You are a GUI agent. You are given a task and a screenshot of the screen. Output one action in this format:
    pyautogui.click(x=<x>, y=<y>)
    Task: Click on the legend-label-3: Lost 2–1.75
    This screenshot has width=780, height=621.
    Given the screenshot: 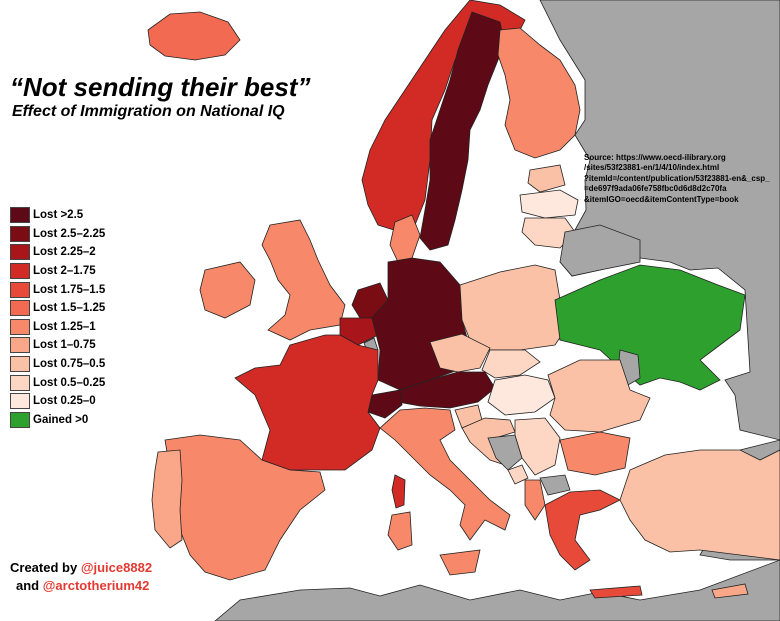 What is the action you would take?
    pyautogui.click(x=64, y=271)
    